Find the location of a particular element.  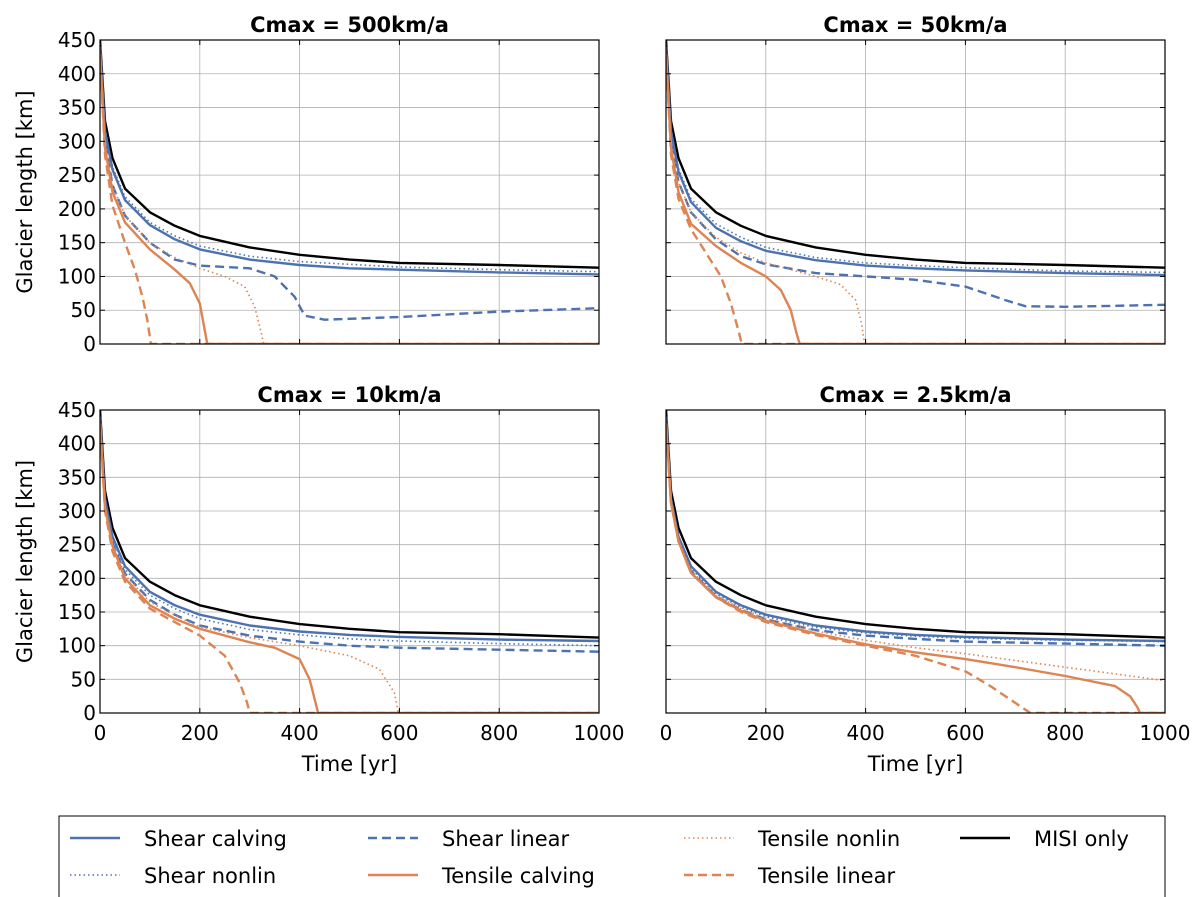

legend-item-tensile-calving: Tensile calving is located at coordinates (481, 876).